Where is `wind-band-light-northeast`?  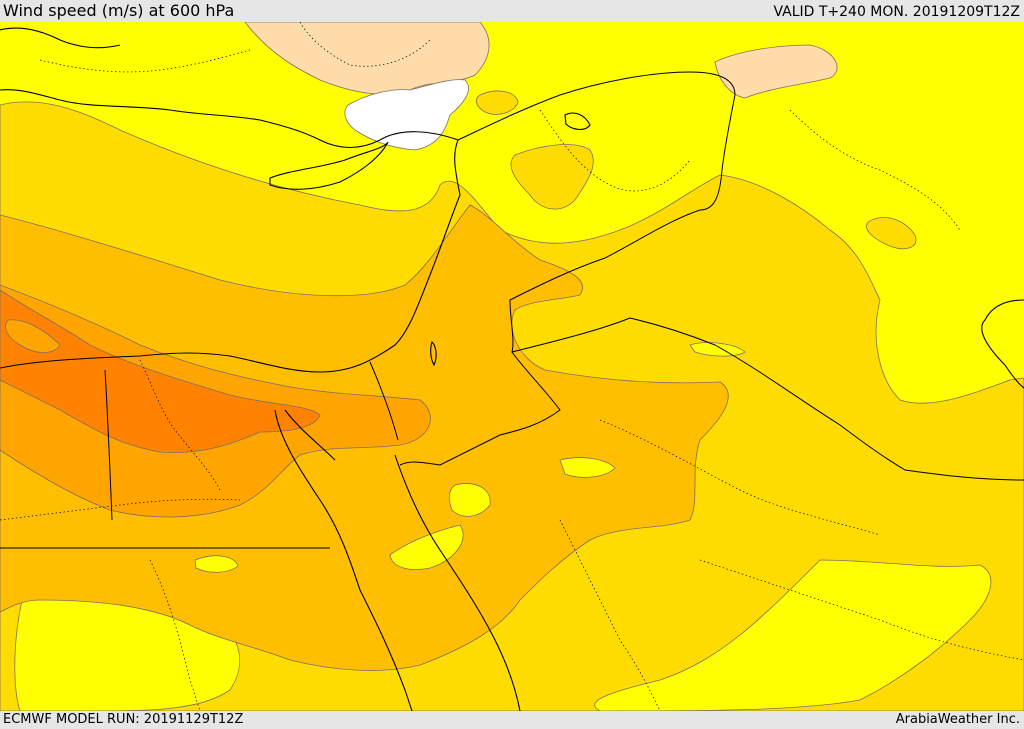 wind-band-light-northeast is located at coordinates (776, 71).